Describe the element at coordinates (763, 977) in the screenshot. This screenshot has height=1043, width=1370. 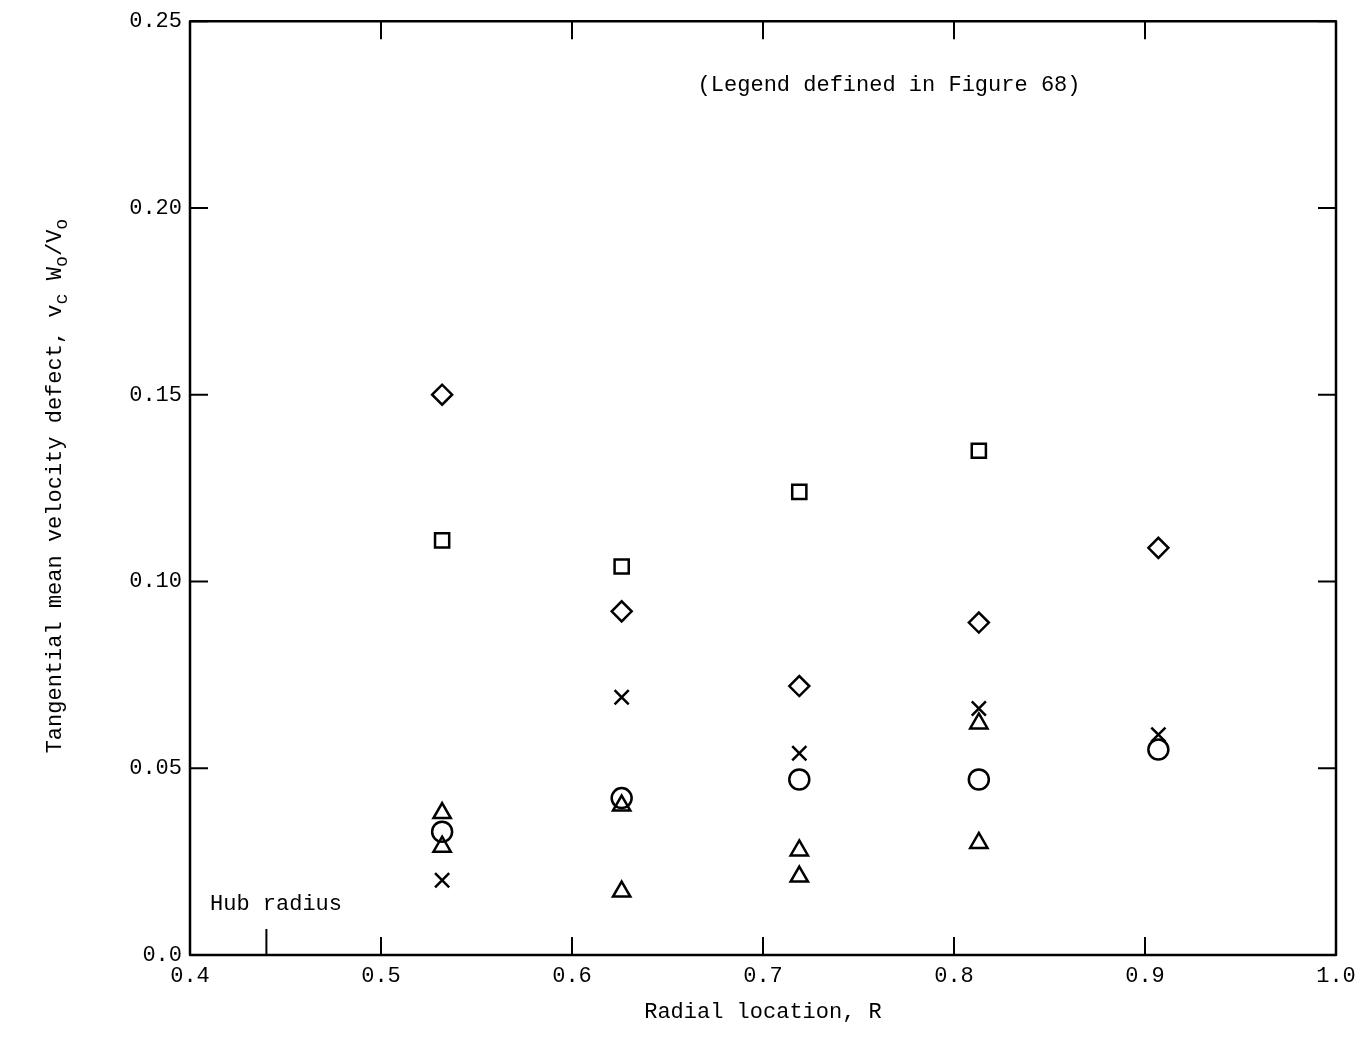
I see `x-tick-label: 0.7` at that location.